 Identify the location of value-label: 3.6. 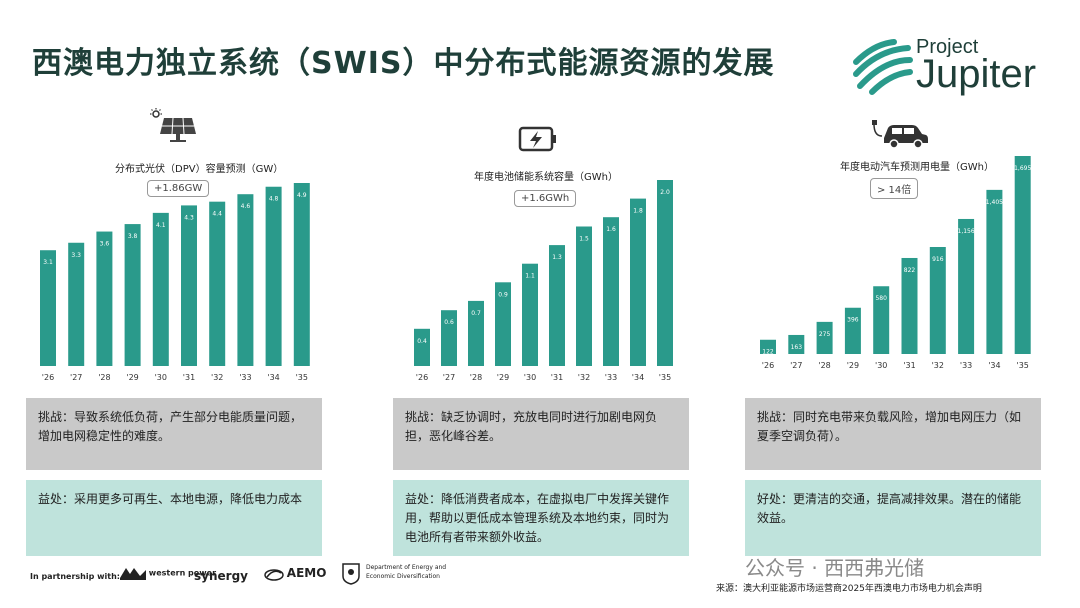
(105, 244).